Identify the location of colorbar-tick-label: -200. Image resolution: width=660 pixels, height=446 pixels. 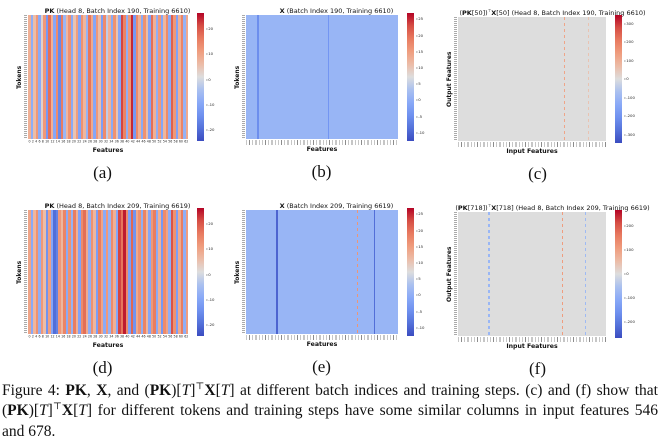
(629, 322).